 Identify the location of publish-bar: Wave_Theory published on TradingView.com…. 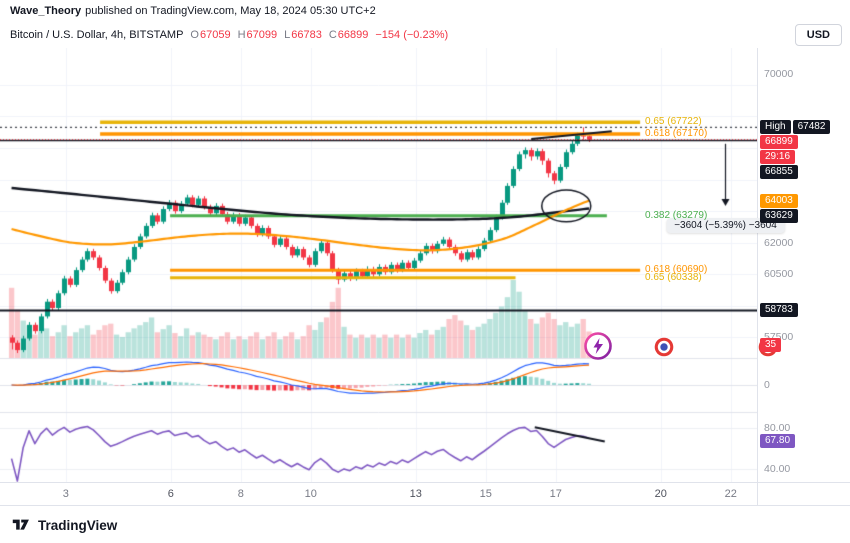
(425, 11).